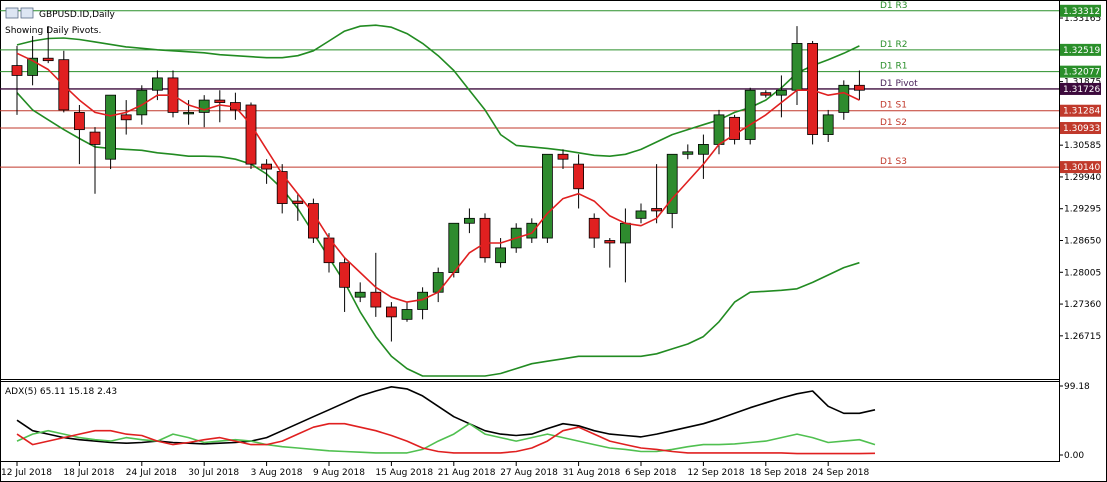  I want to click on pivot-price-tag-text: 1.33312, so click(1081, 12).